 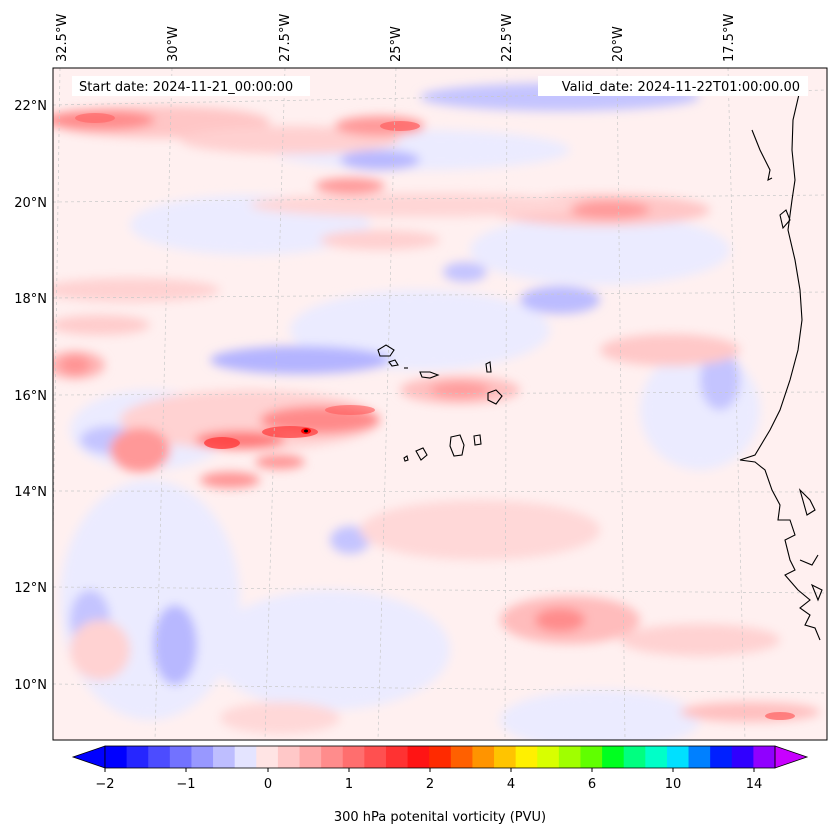 I want to click on colorbar-swatches, so click(x=440, y=757).